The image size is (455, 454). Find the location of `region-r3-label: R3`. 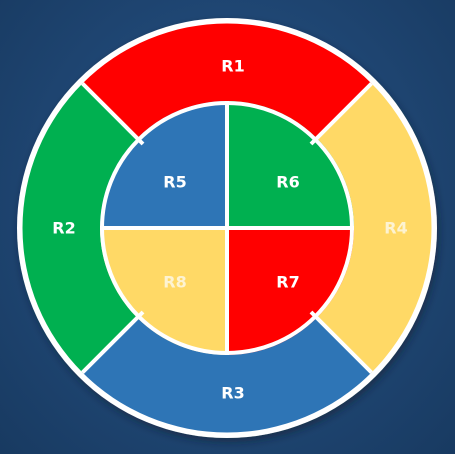

region-r3-label: R3 is located at coordinates (232, 393).